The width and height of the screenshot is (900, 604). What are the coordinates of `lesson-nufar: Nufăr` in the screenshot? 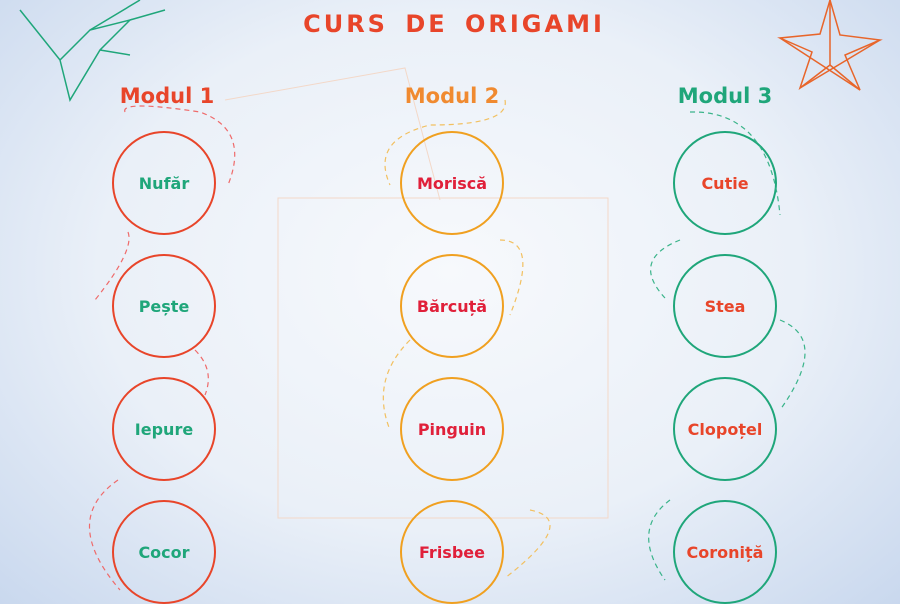 It's located at (164, 183).